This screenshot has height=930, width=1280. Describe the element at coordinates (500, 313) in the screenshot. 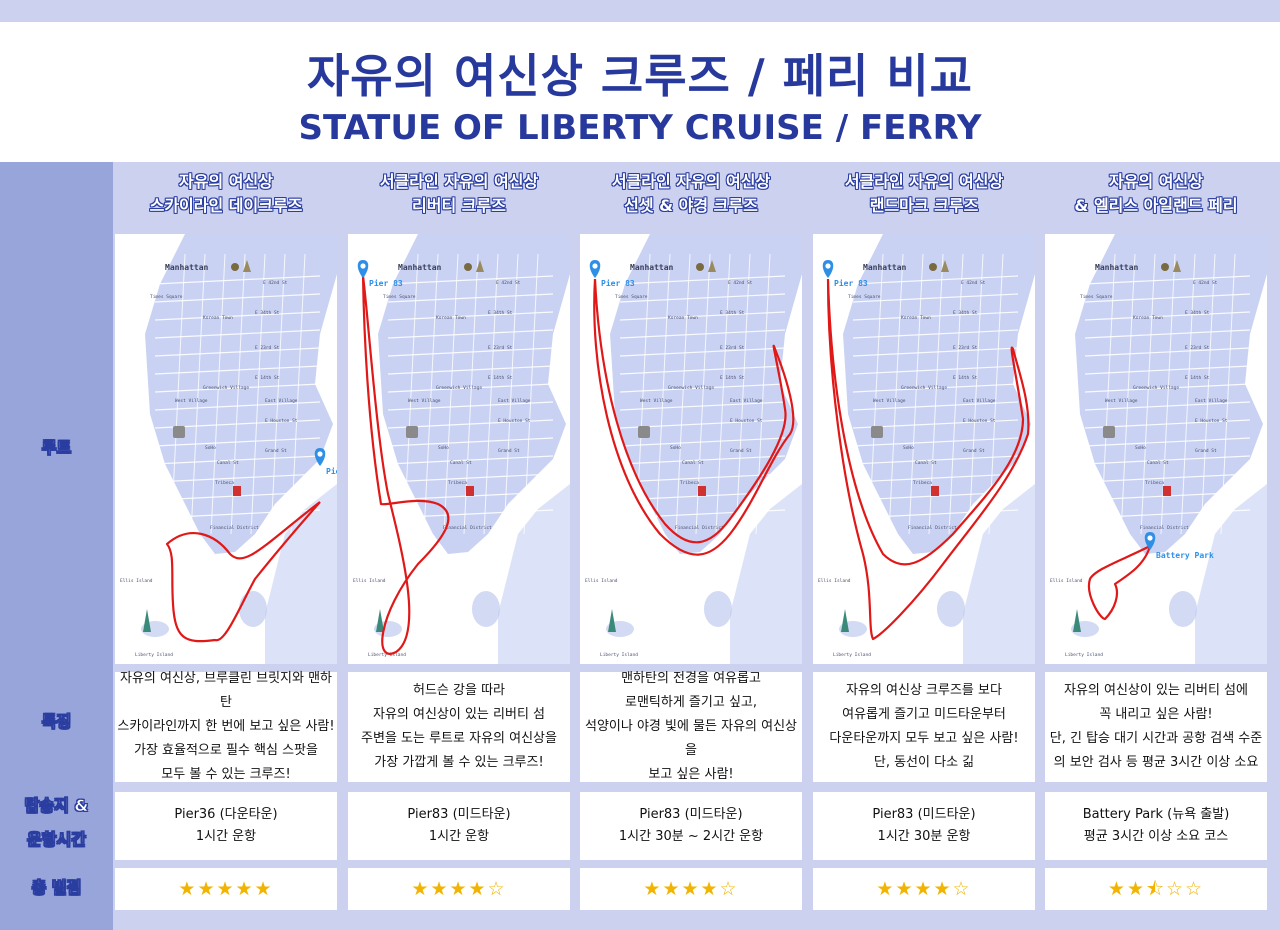

I see `map-label-street: E 34th St` at that location.